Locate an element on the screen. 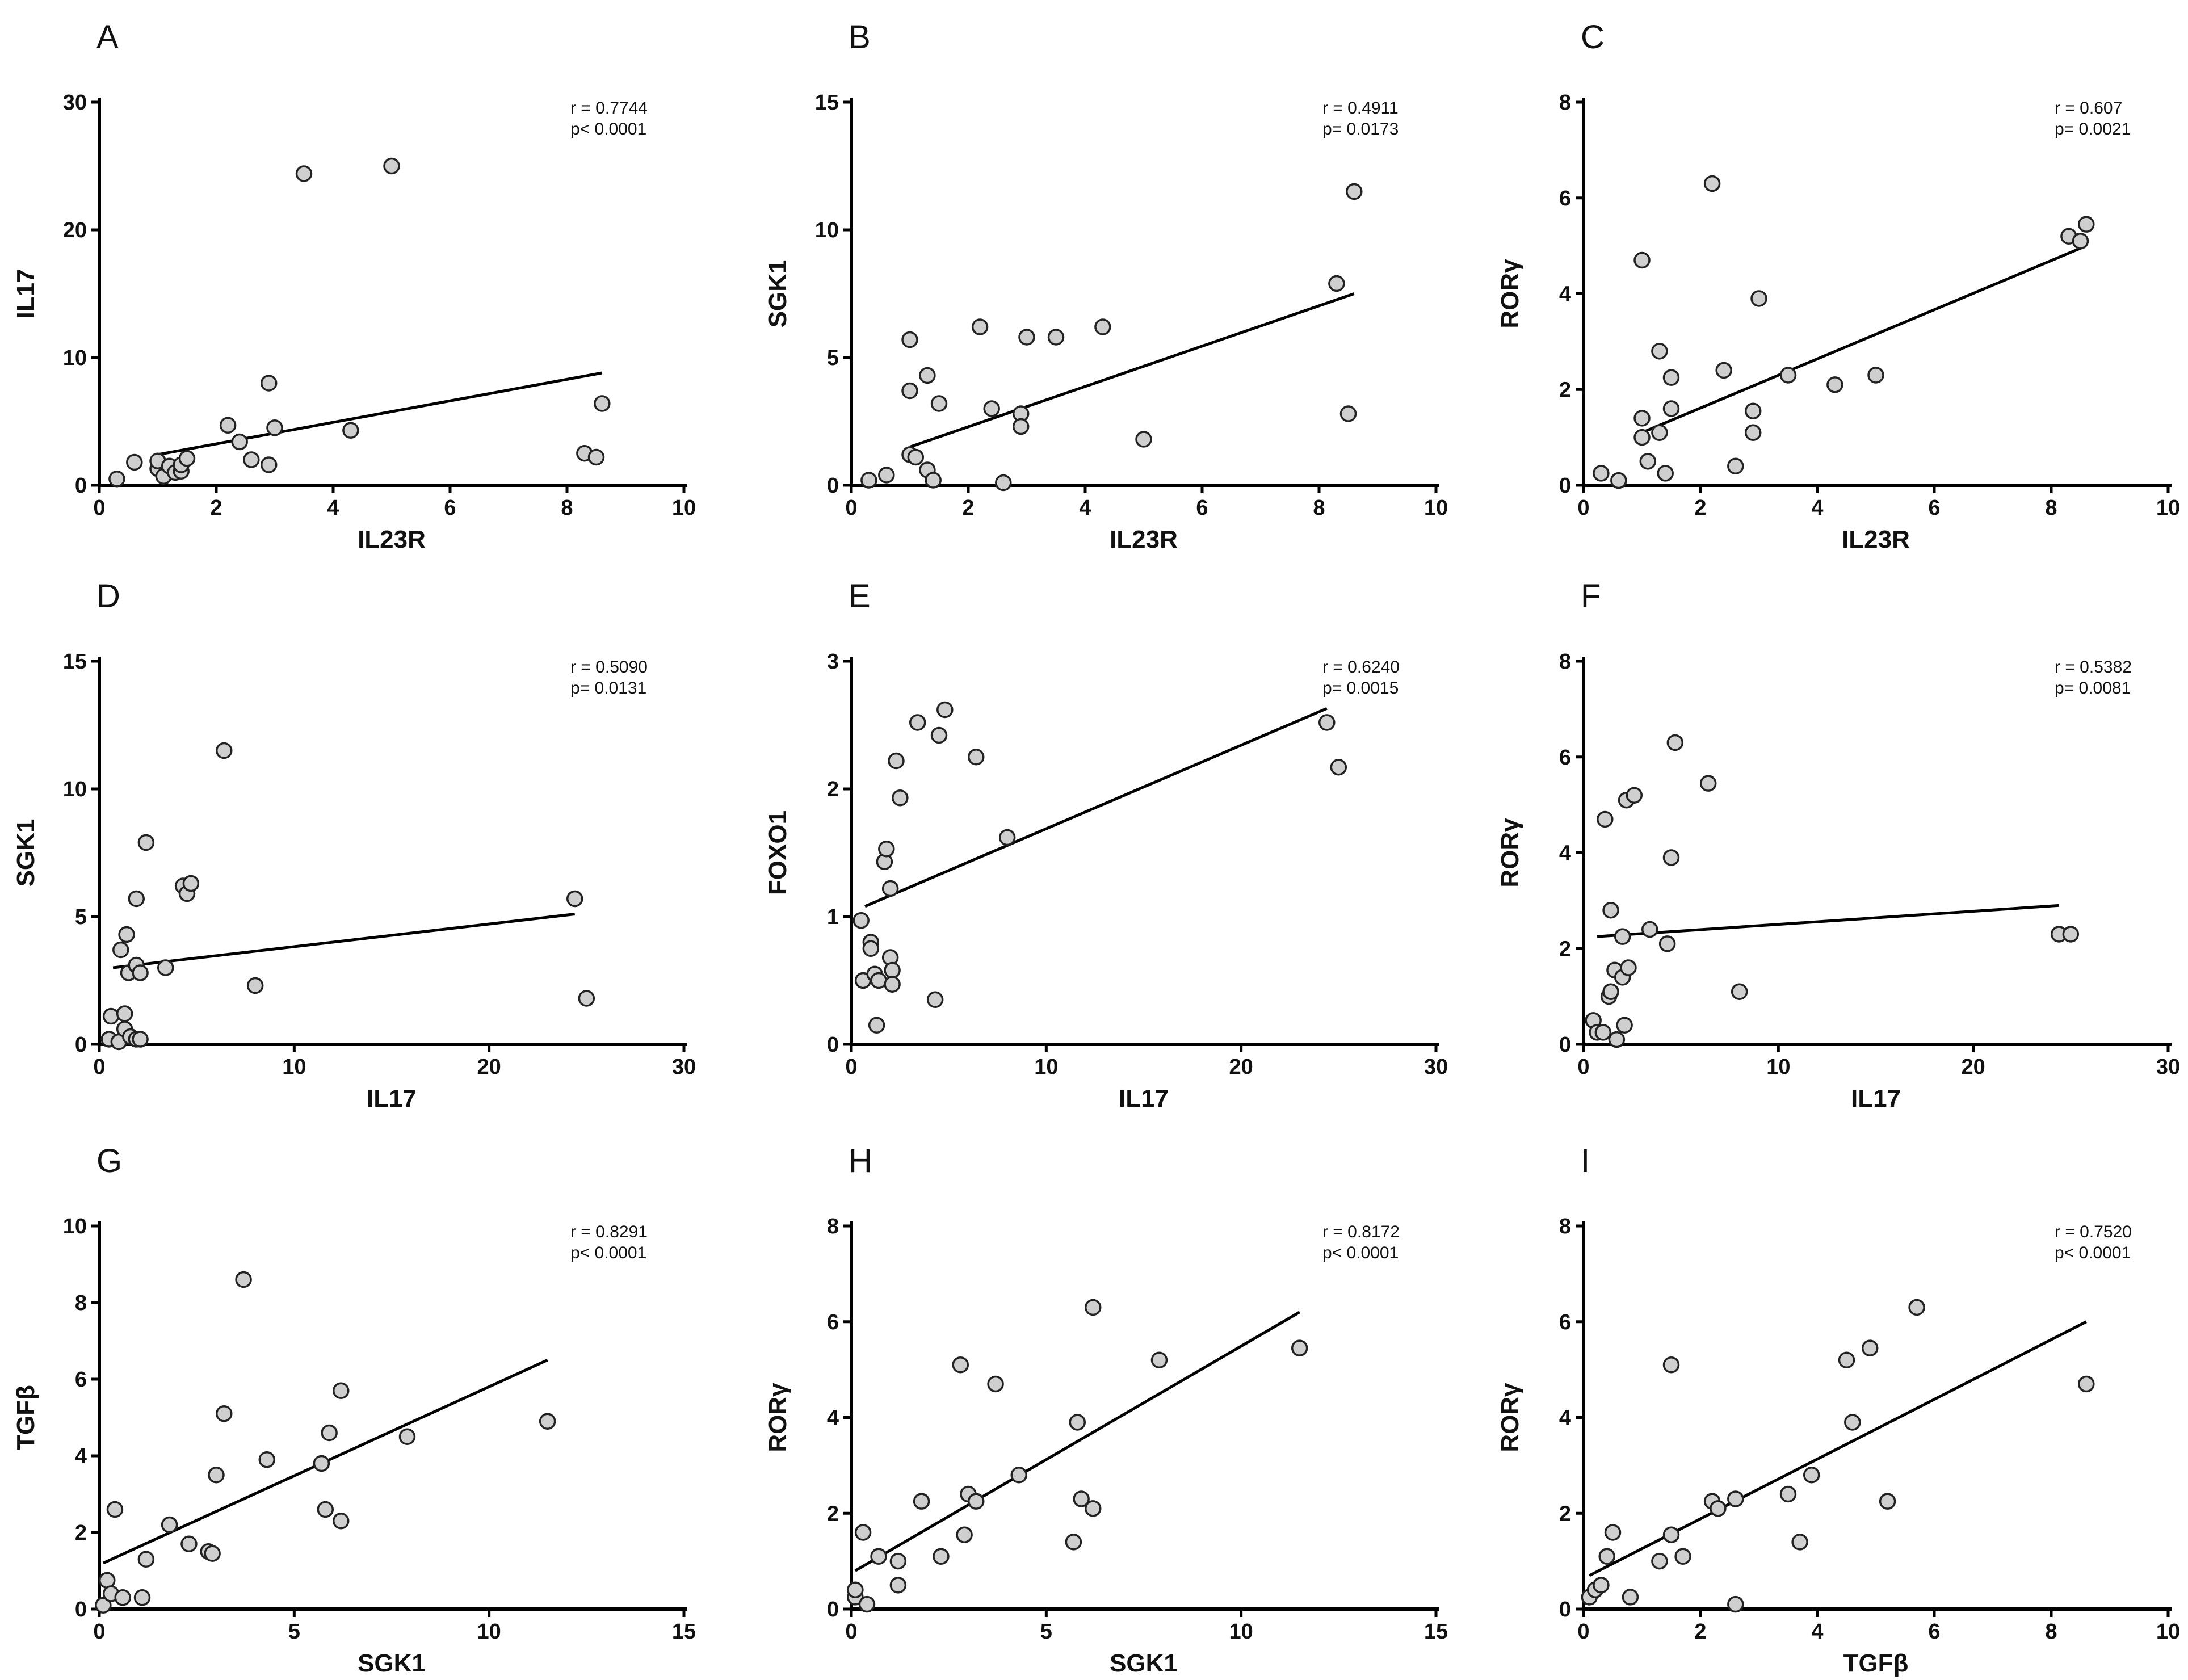 This screenshot has height=1680, width=2188. y-tick-label: 20 is located at coordinates (75, 230).